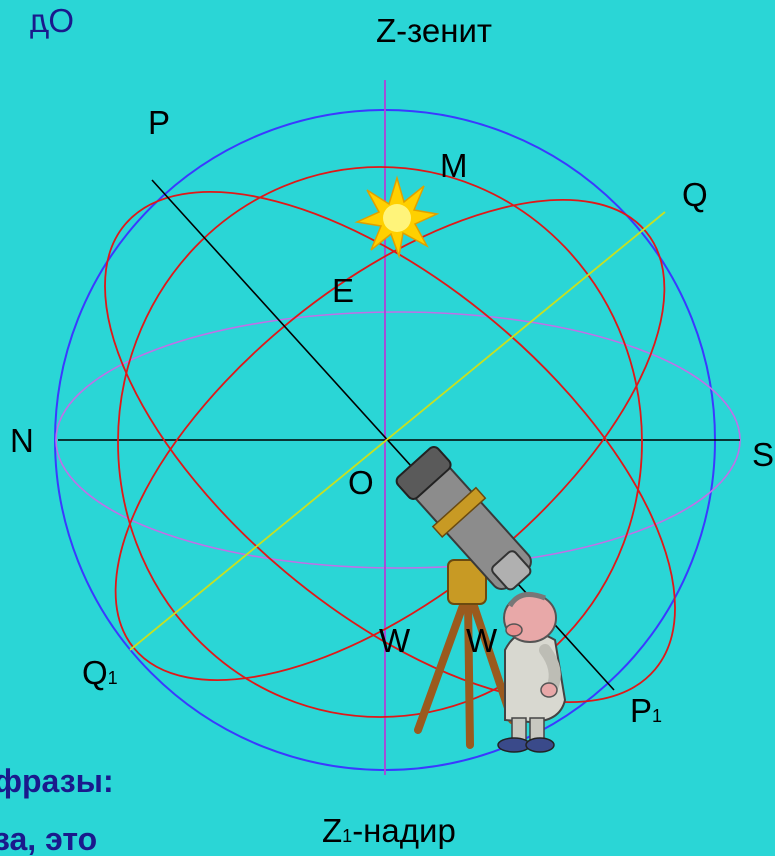 This screenshot has width=775, height=856. I want to click on label-p: P, so click(159, 122).